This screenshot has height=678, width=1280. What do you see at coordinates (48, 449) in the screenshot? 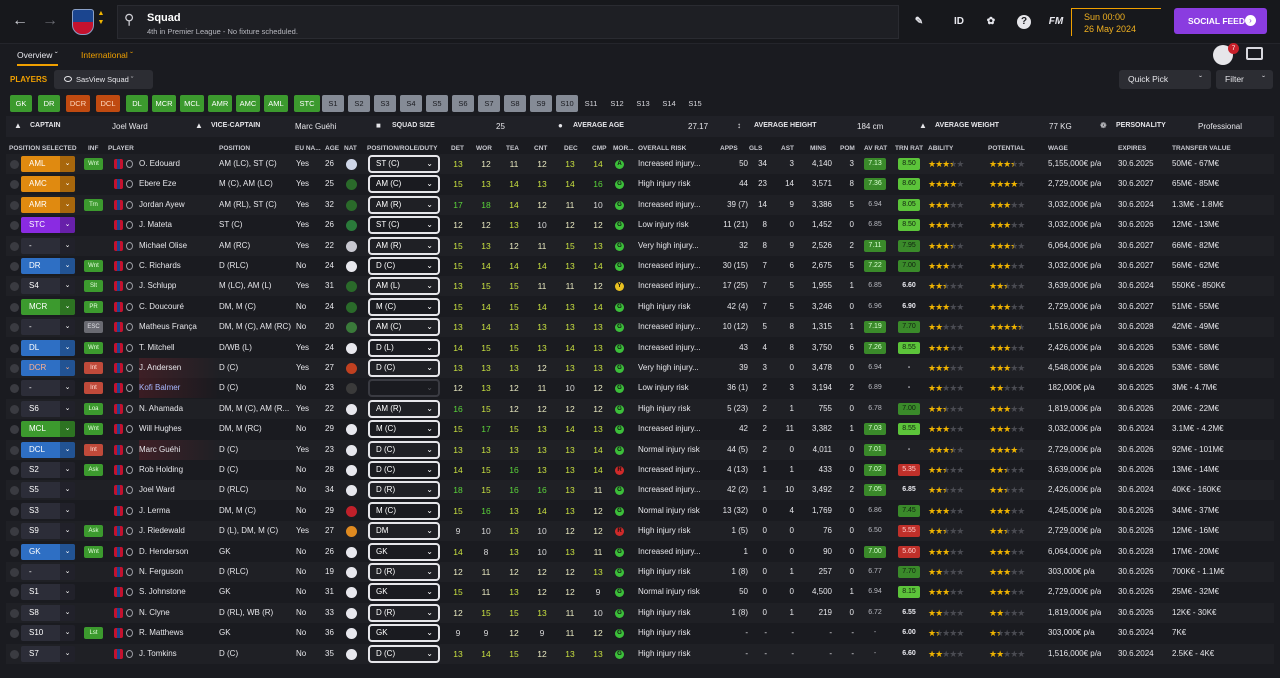
I see `position-selected-dropdown: DCL ⌄` at bounding box center [48, 449].